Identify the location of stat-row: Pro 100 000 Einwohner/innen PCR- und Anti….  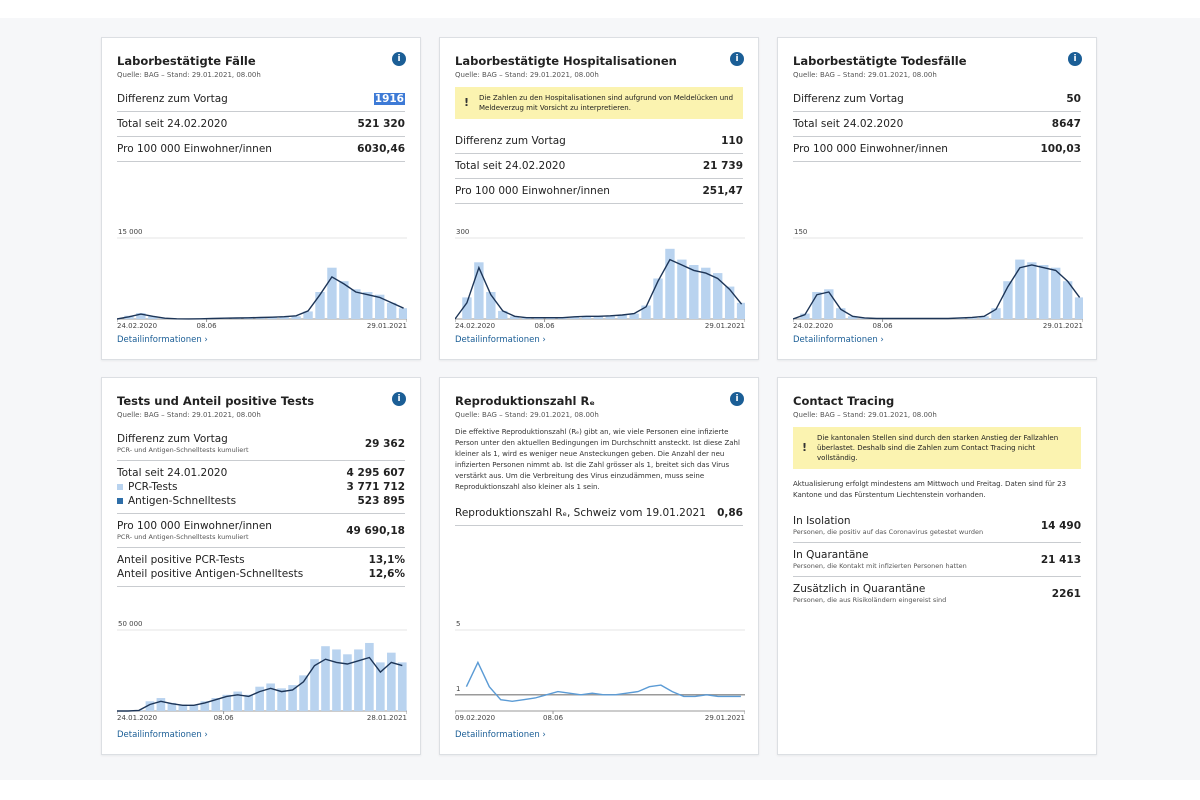
(261, 530).